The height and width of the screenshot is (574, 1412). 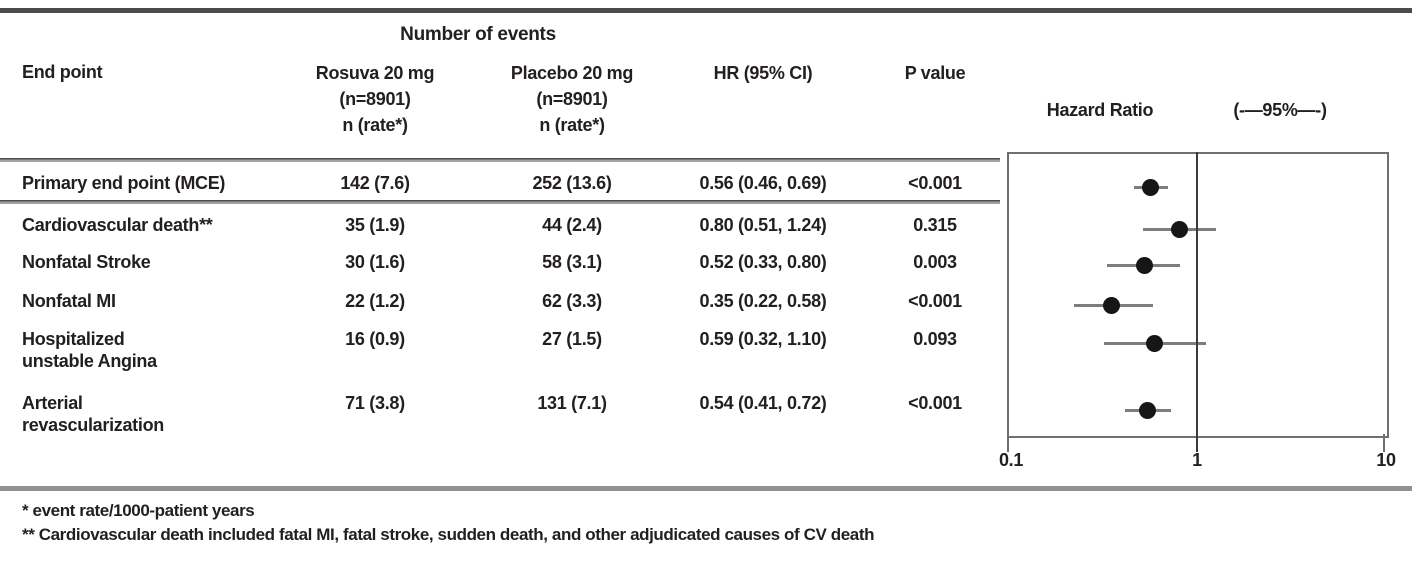 I want to click on rosuva-events-cell: 30 (1.6), so click(x=375, y=262).